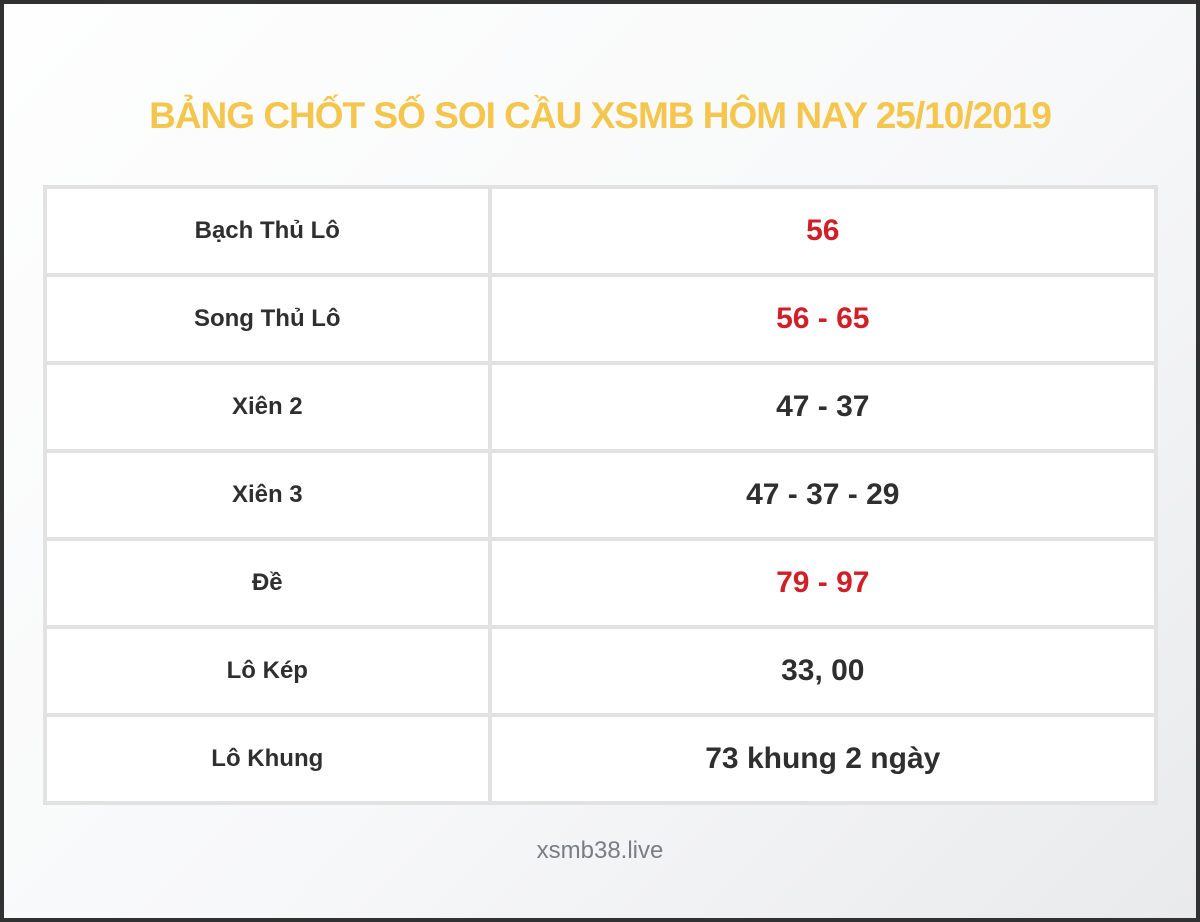 The image size is (1200, 922). I want to click on row-label: Lô Khung, so click(267, 759).